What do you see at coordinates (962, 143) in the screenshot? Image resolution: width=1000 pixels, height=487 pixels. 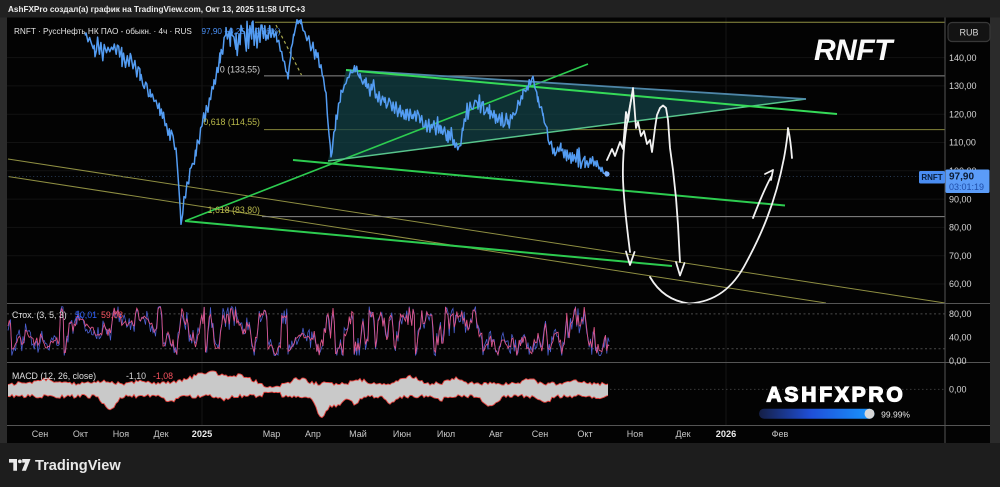 I see `svg-text: 110,00` at bounding box center [962, 143].